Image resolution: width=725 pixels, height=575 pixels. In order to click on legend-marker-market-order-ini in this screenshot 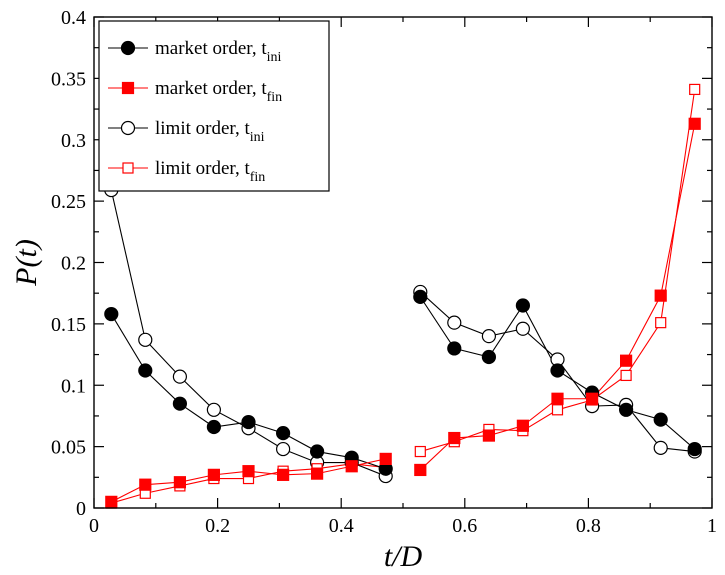, I will do `click(128, 48)`.